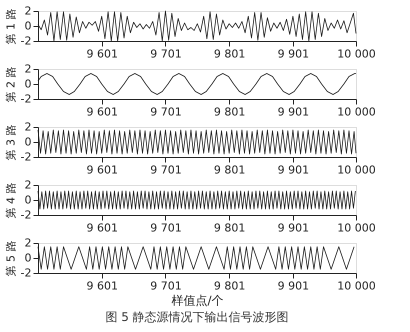 Image resolution: width=410 pixels, height=332 pixels. What do you see at coordinates (11, 26) in the screenshot?
I see `y-axis-title: 第 1 路` at bounding box center [11, 26].